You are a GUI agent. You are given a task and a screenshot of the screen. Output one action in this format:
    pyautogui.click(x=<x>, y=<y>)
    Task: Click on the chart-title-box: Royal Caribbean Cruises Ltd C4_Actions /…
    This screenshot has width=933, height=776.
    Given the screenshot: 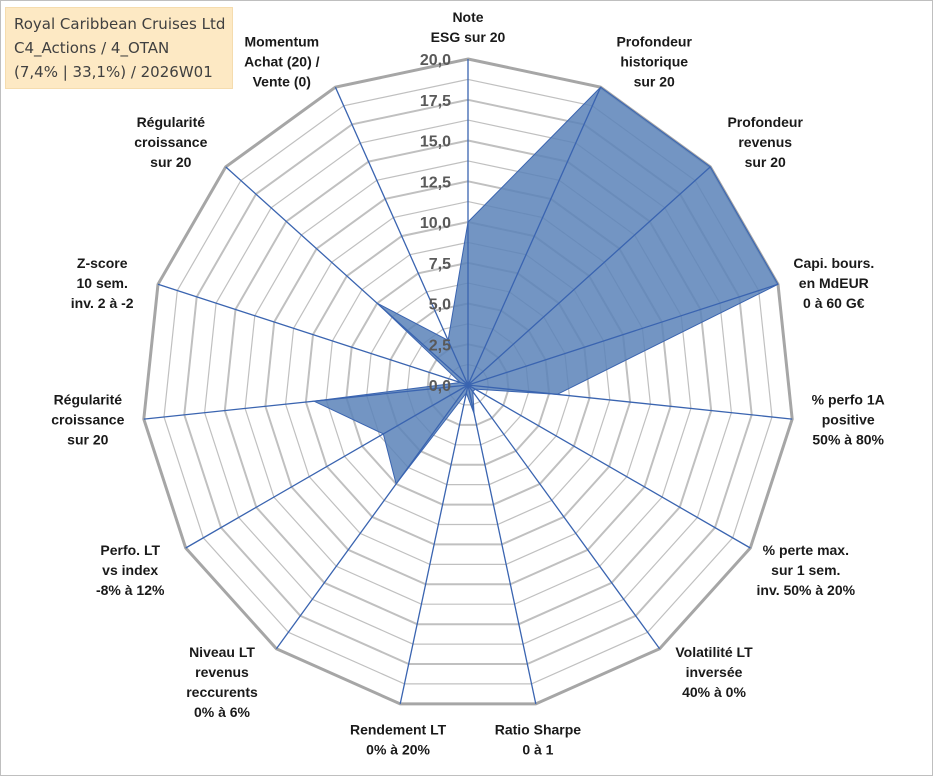 What is the action you would take?
    pyautogui.click(x=119, y=48)
    